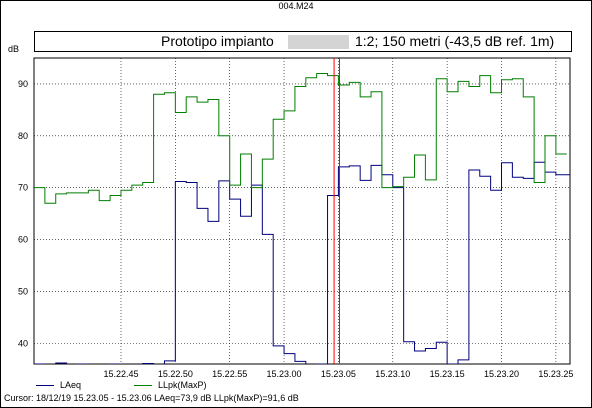  I want to click on x-tick-label: 15.23.05, so click(338, 374).